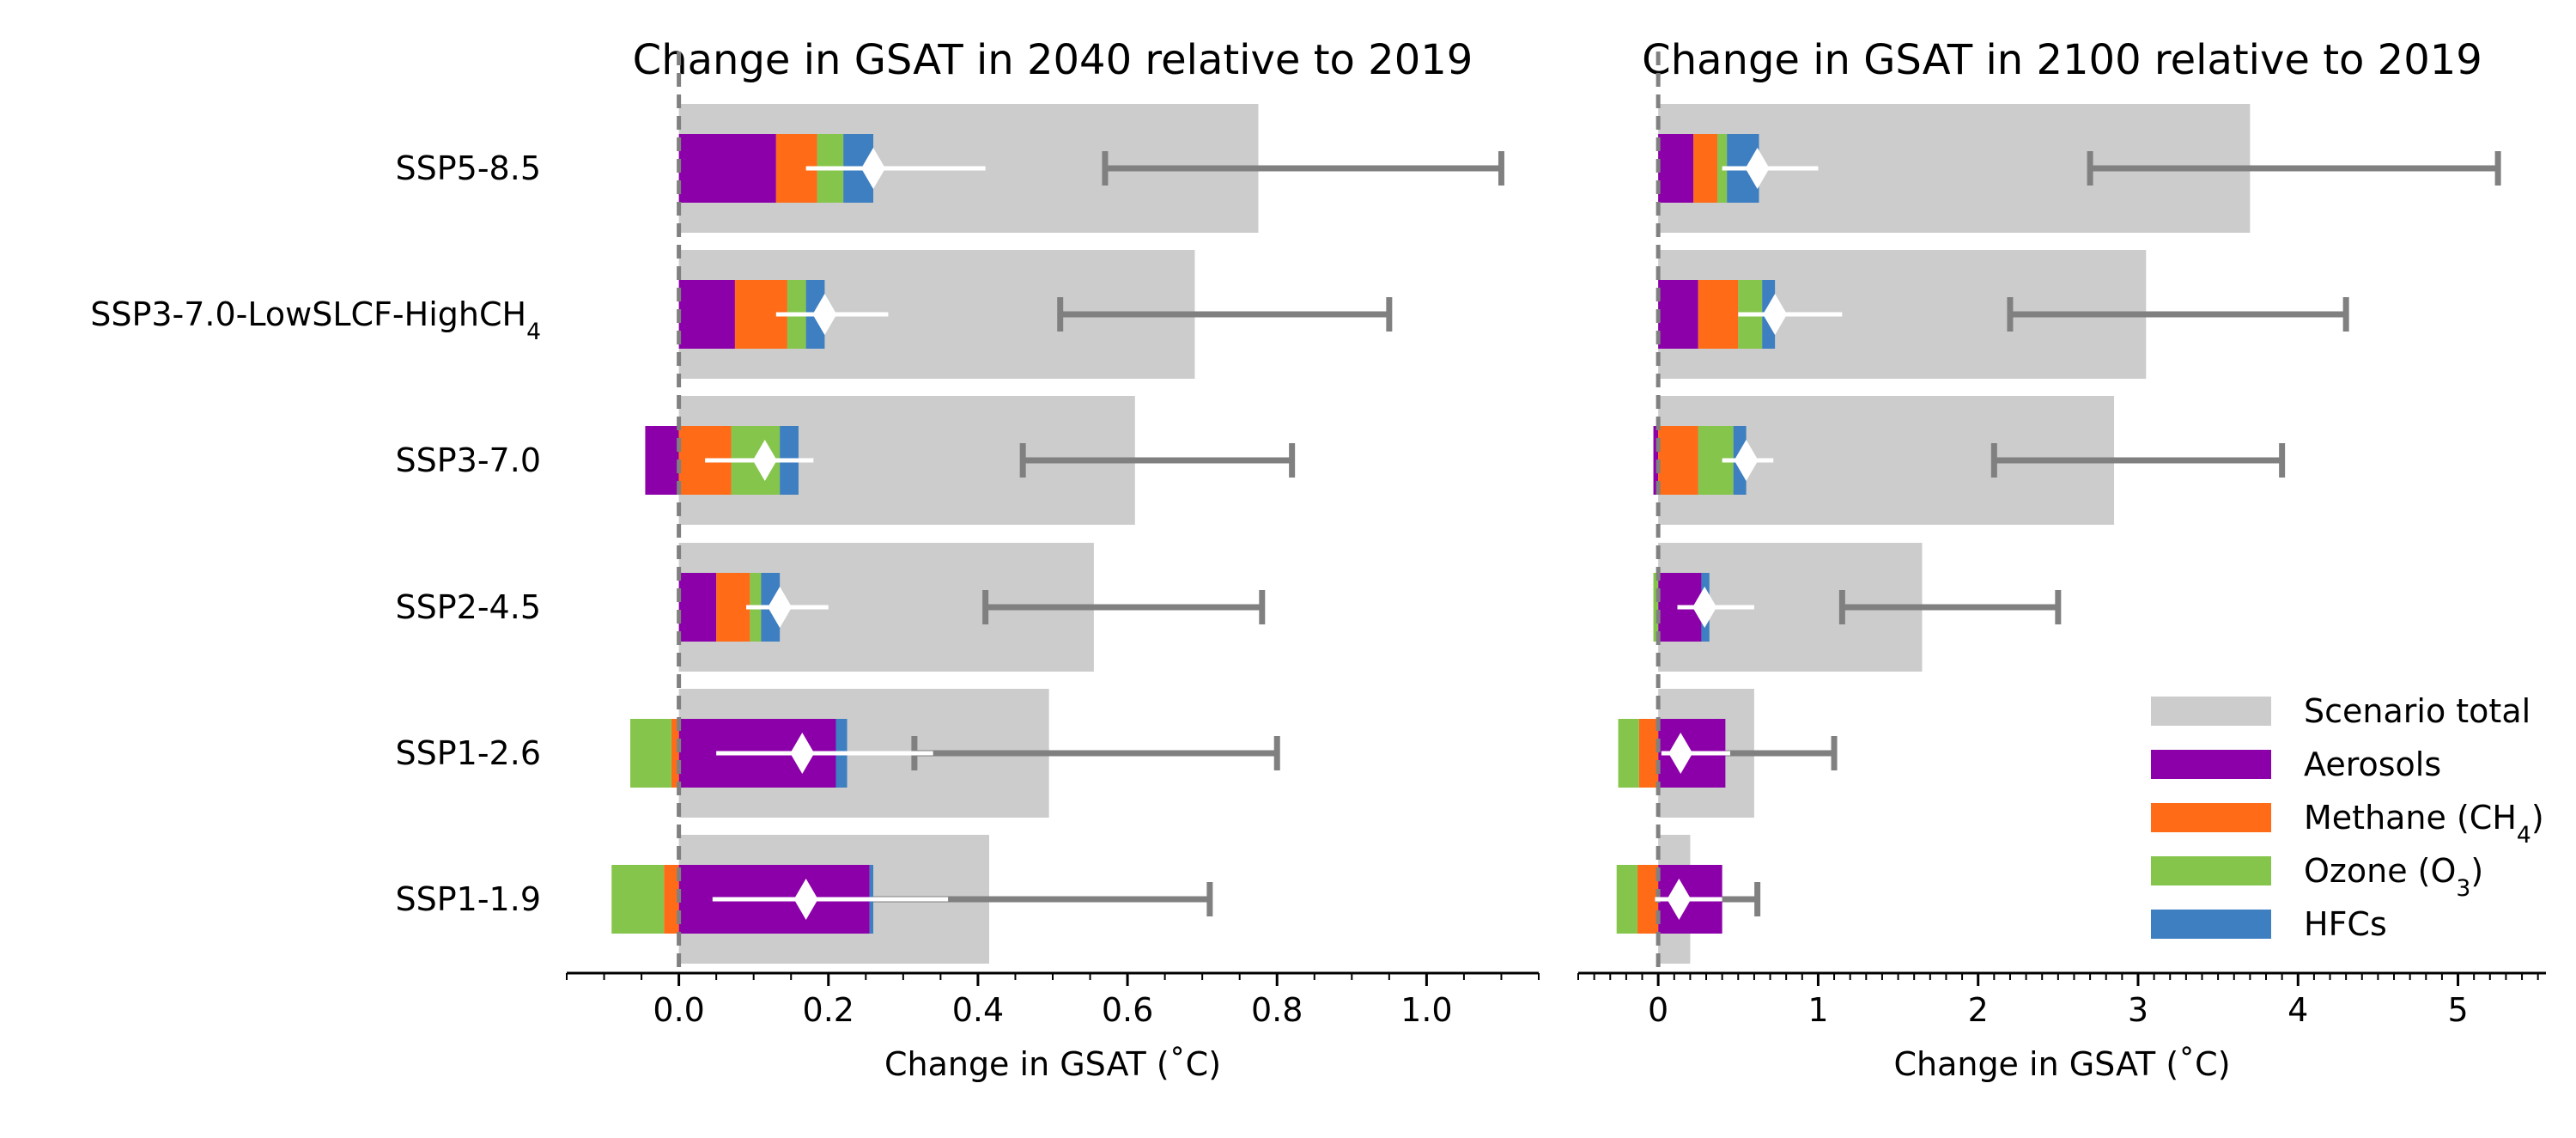 This screenshot has height=1138, width=2576. I want to click on ozone-legend-swatch, so click(2211, 870).